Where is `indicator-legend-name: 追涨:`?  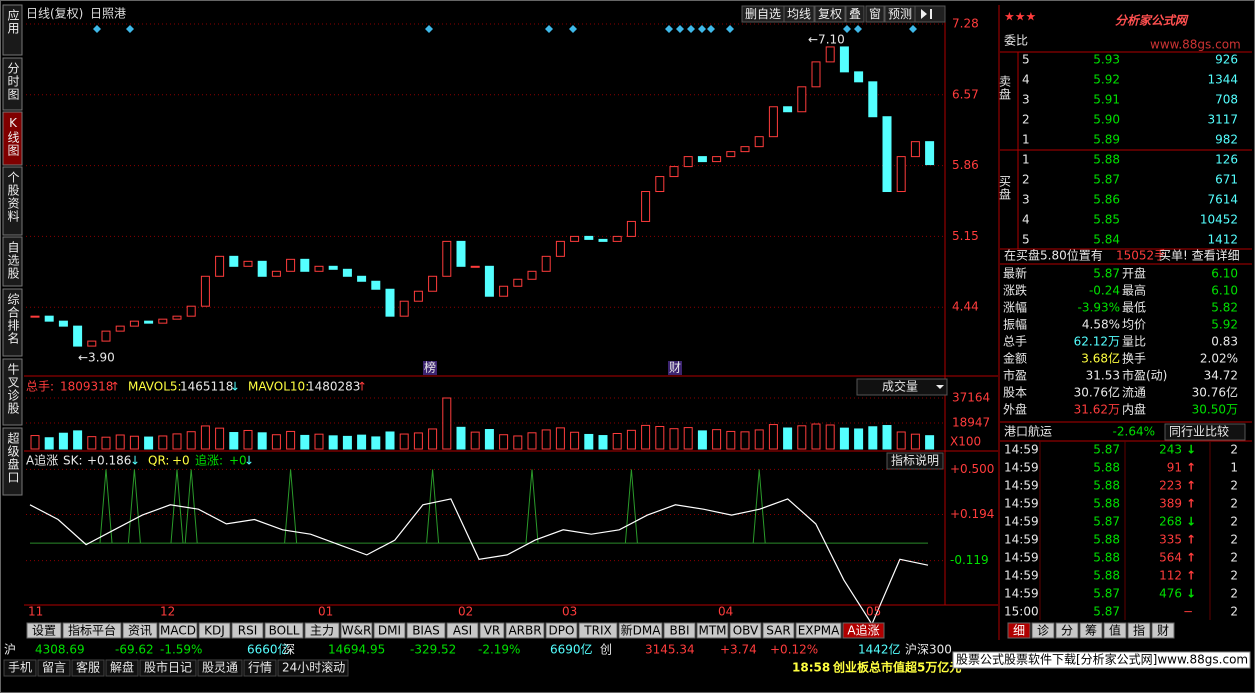 indicator-legend-name: 追涨: is located at coordinates (209, 460).